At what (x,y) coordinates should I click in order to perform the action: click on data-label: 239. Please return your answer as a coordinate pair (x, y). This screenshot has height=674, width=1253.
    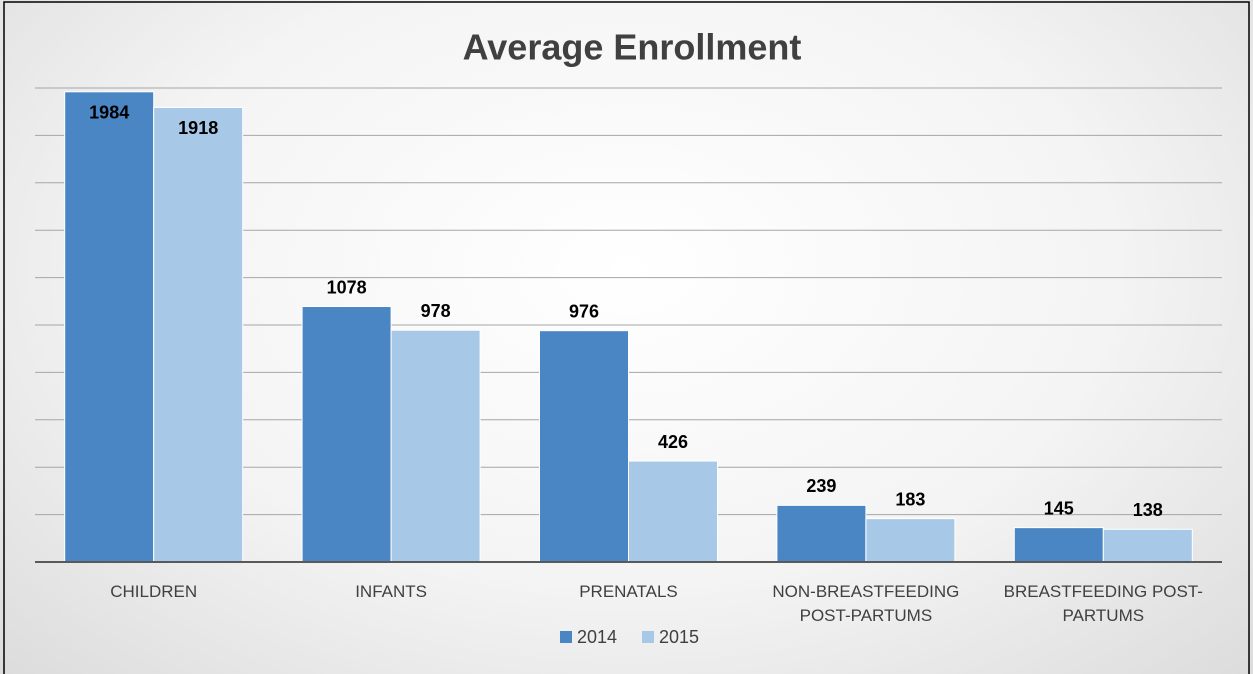
    Looking at the image, I should click on (821, 486).